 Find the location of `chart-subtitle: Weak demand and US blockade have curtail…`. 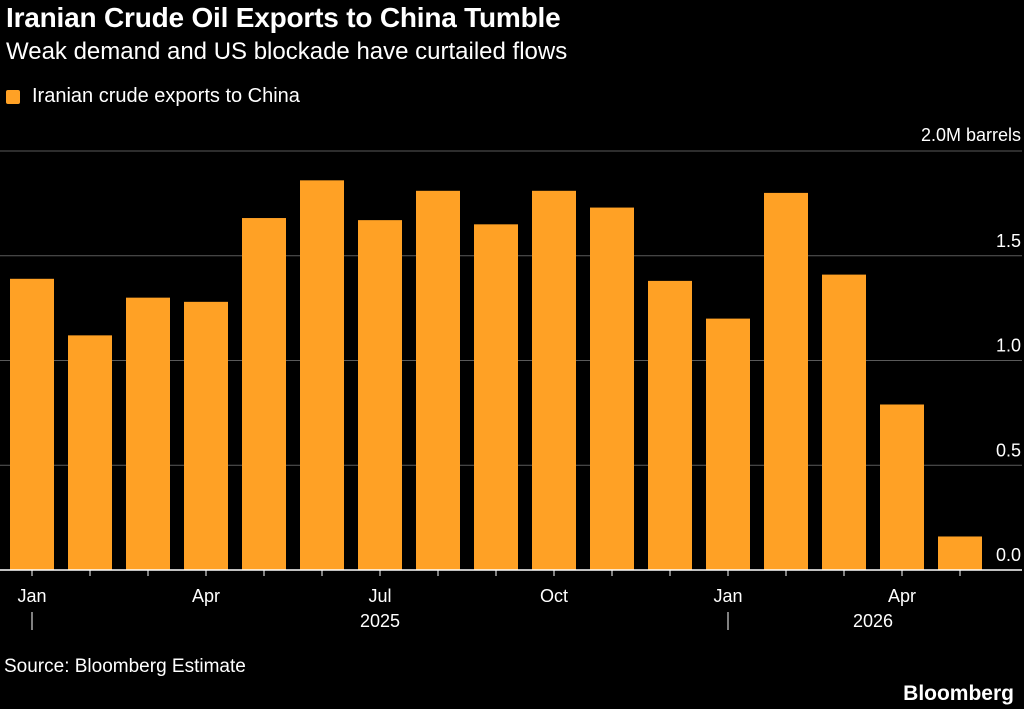

chart-subtitle: Weak demand and US blockade have curtail… is located at coordinates (287, 51).